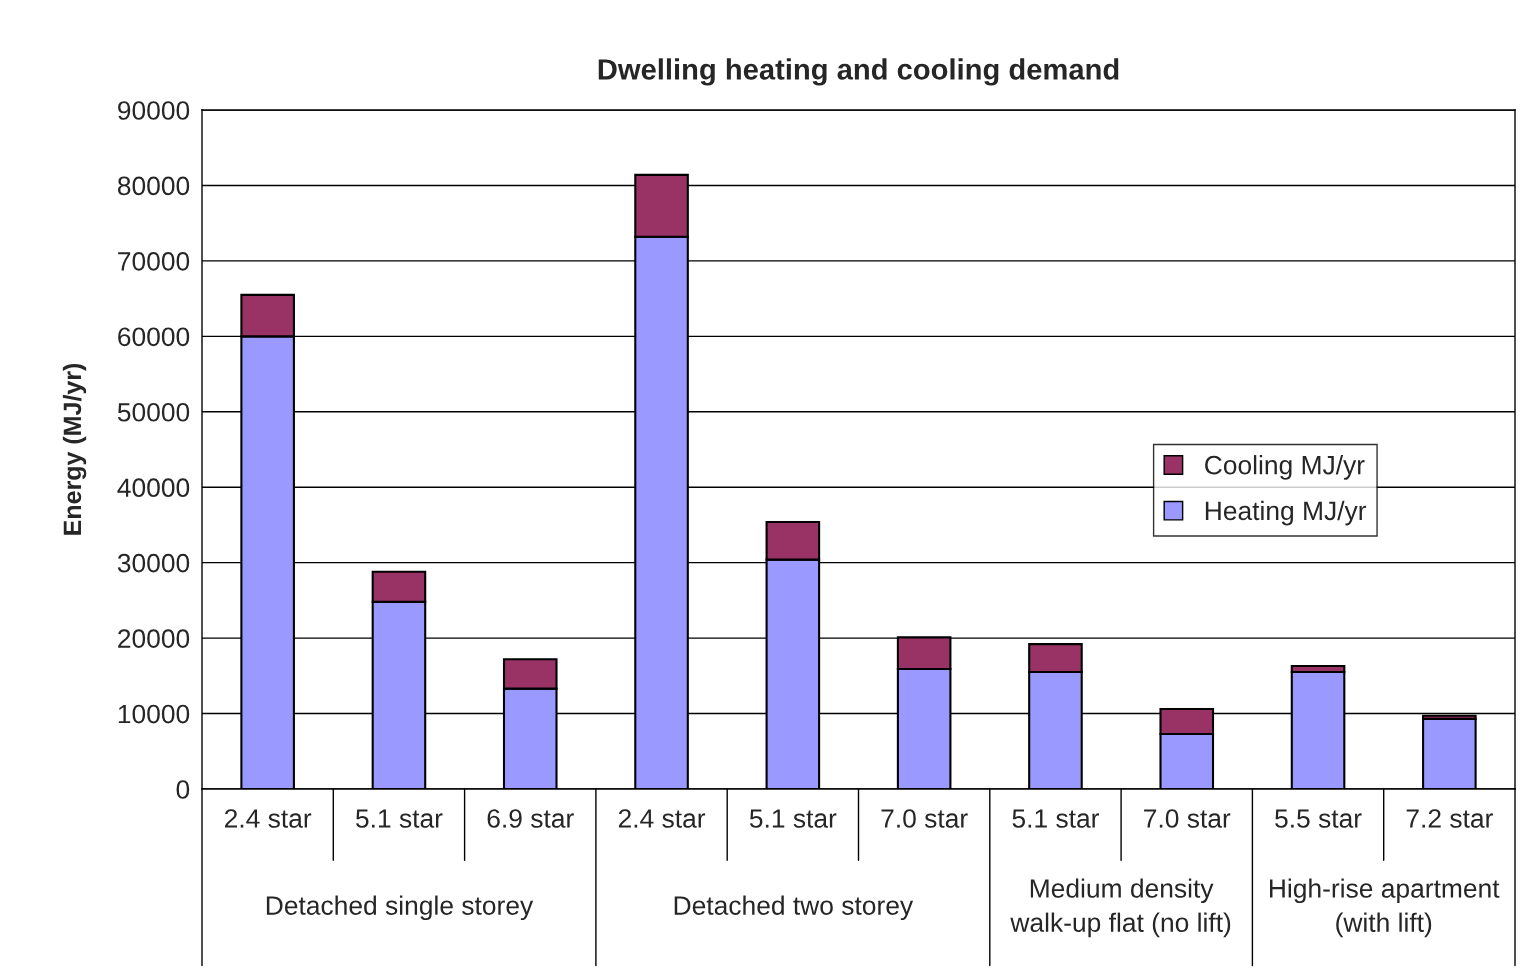 The image size is (1525, 971). What do you see at coordinates (183, 789) in the screenshot?
I see `y-tick-label: 0` at bounding box center [183, 789].